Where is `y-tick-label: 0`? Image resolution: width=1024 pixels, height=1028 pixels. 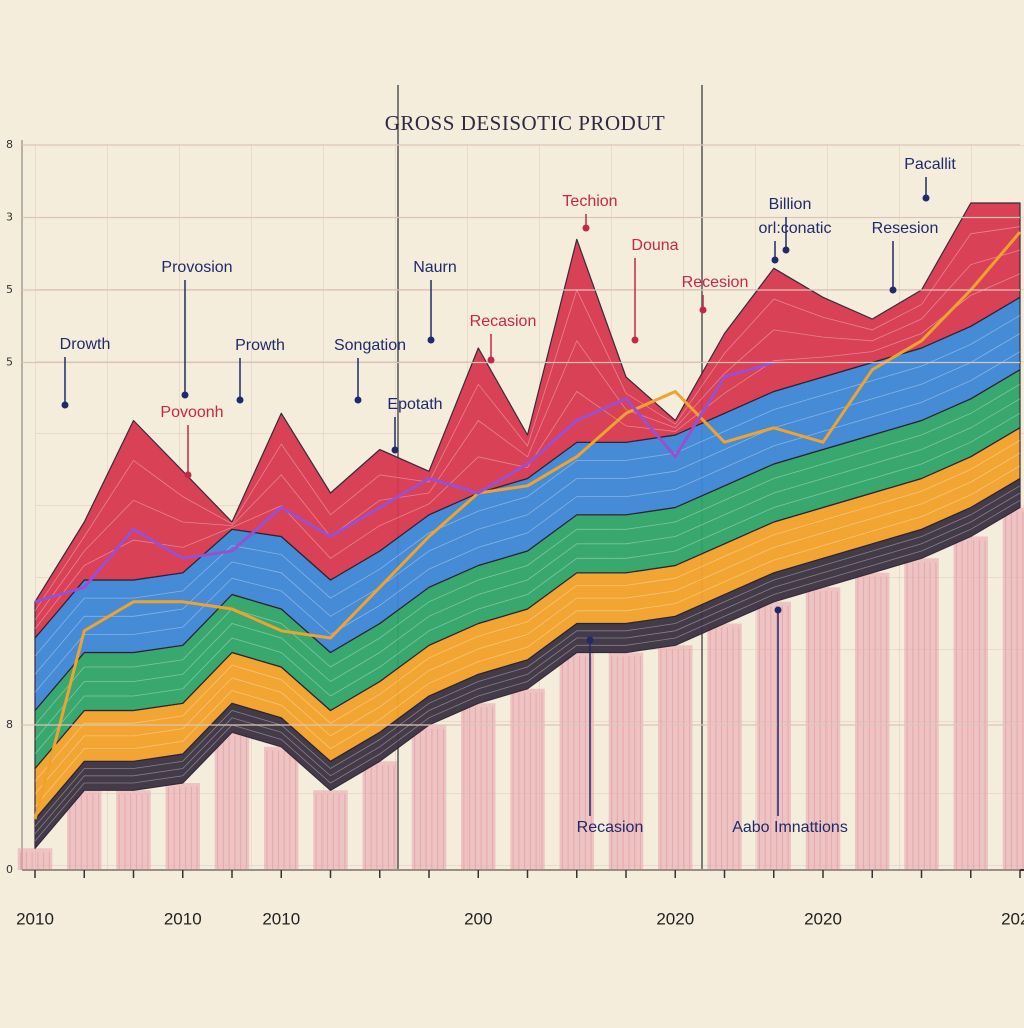 y-tick-label: 0 is located at coordinates (9, 869).